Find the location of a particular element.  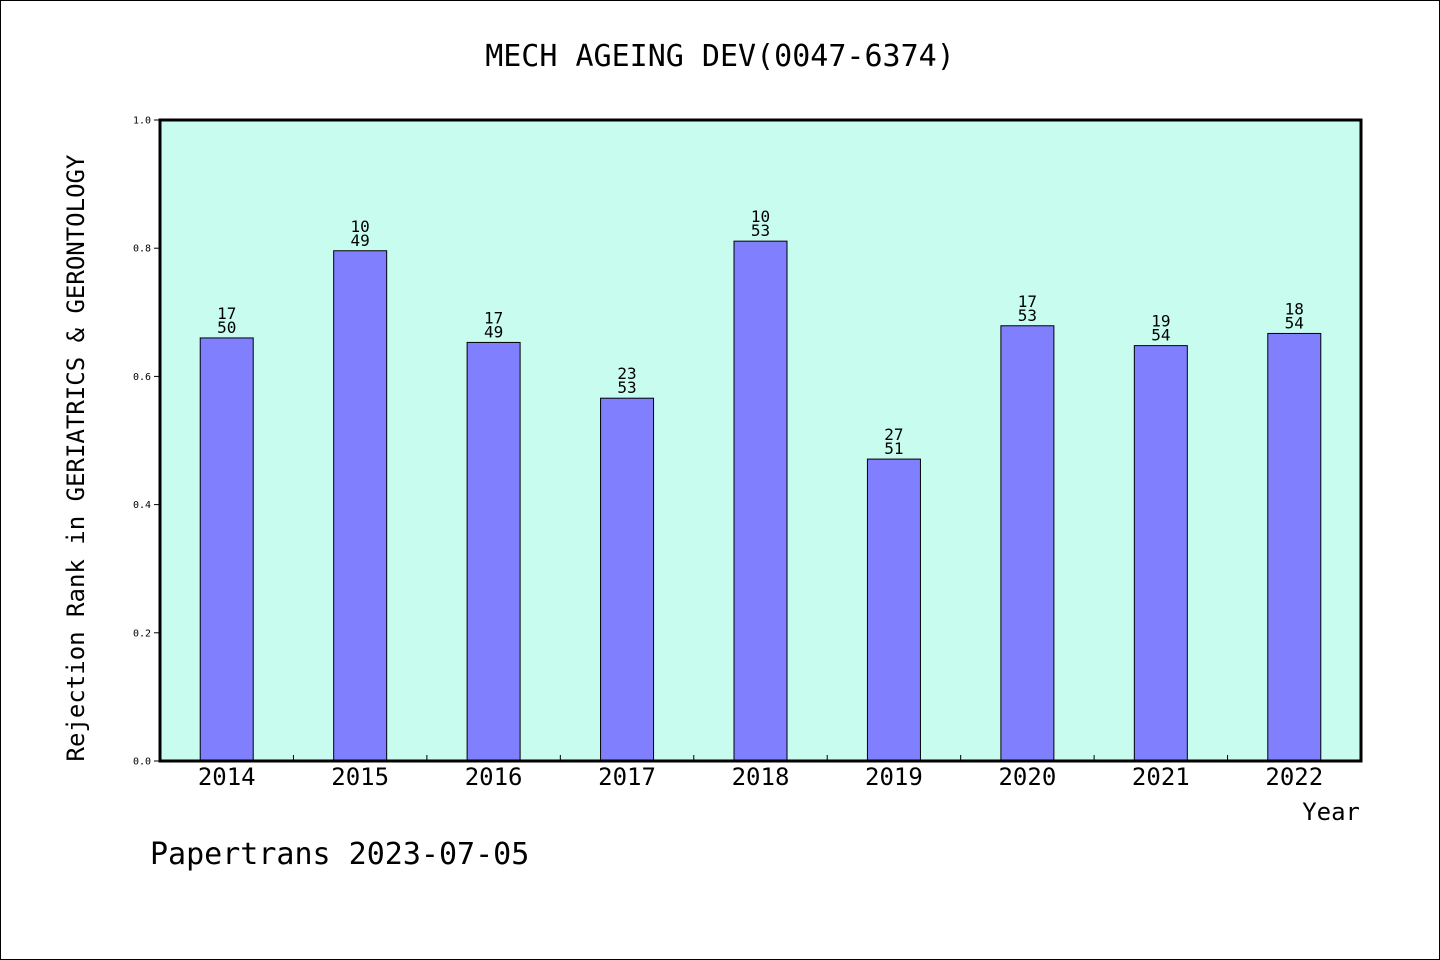

x-tick-label-2017: 2017 is located at coordinates (627, 777).